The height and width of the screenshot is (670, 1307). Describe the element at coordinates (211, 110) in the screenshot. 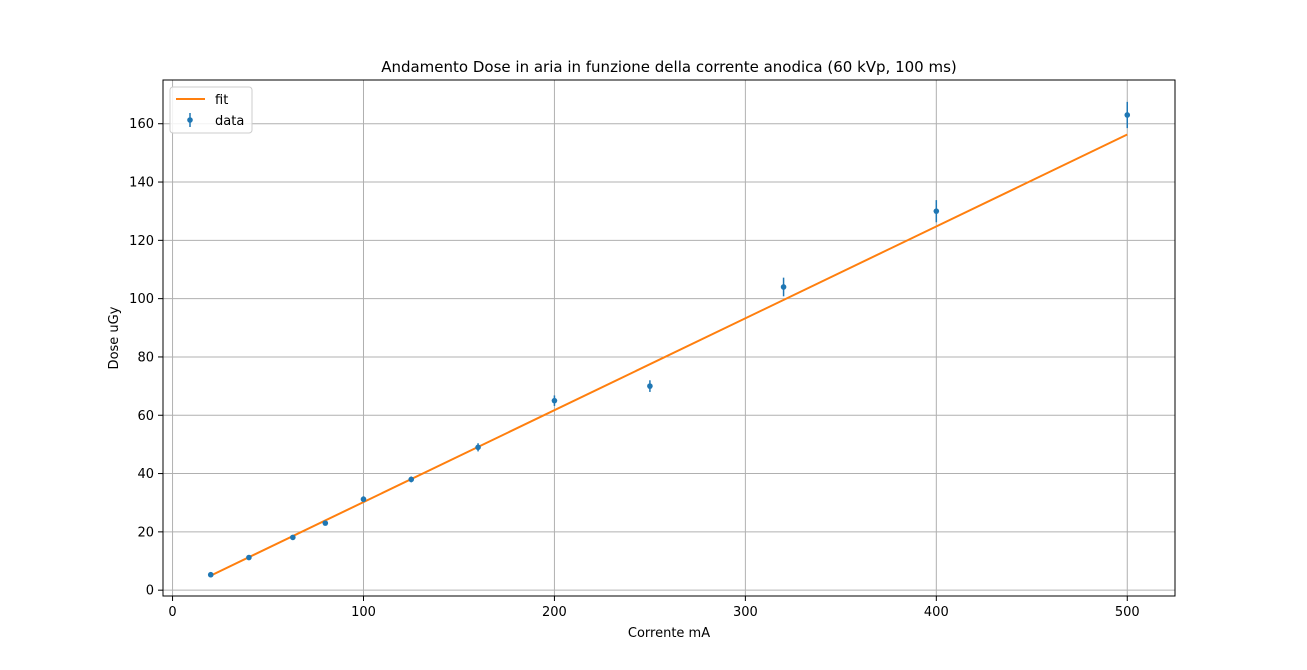

I see `legend: fit data` at that location.